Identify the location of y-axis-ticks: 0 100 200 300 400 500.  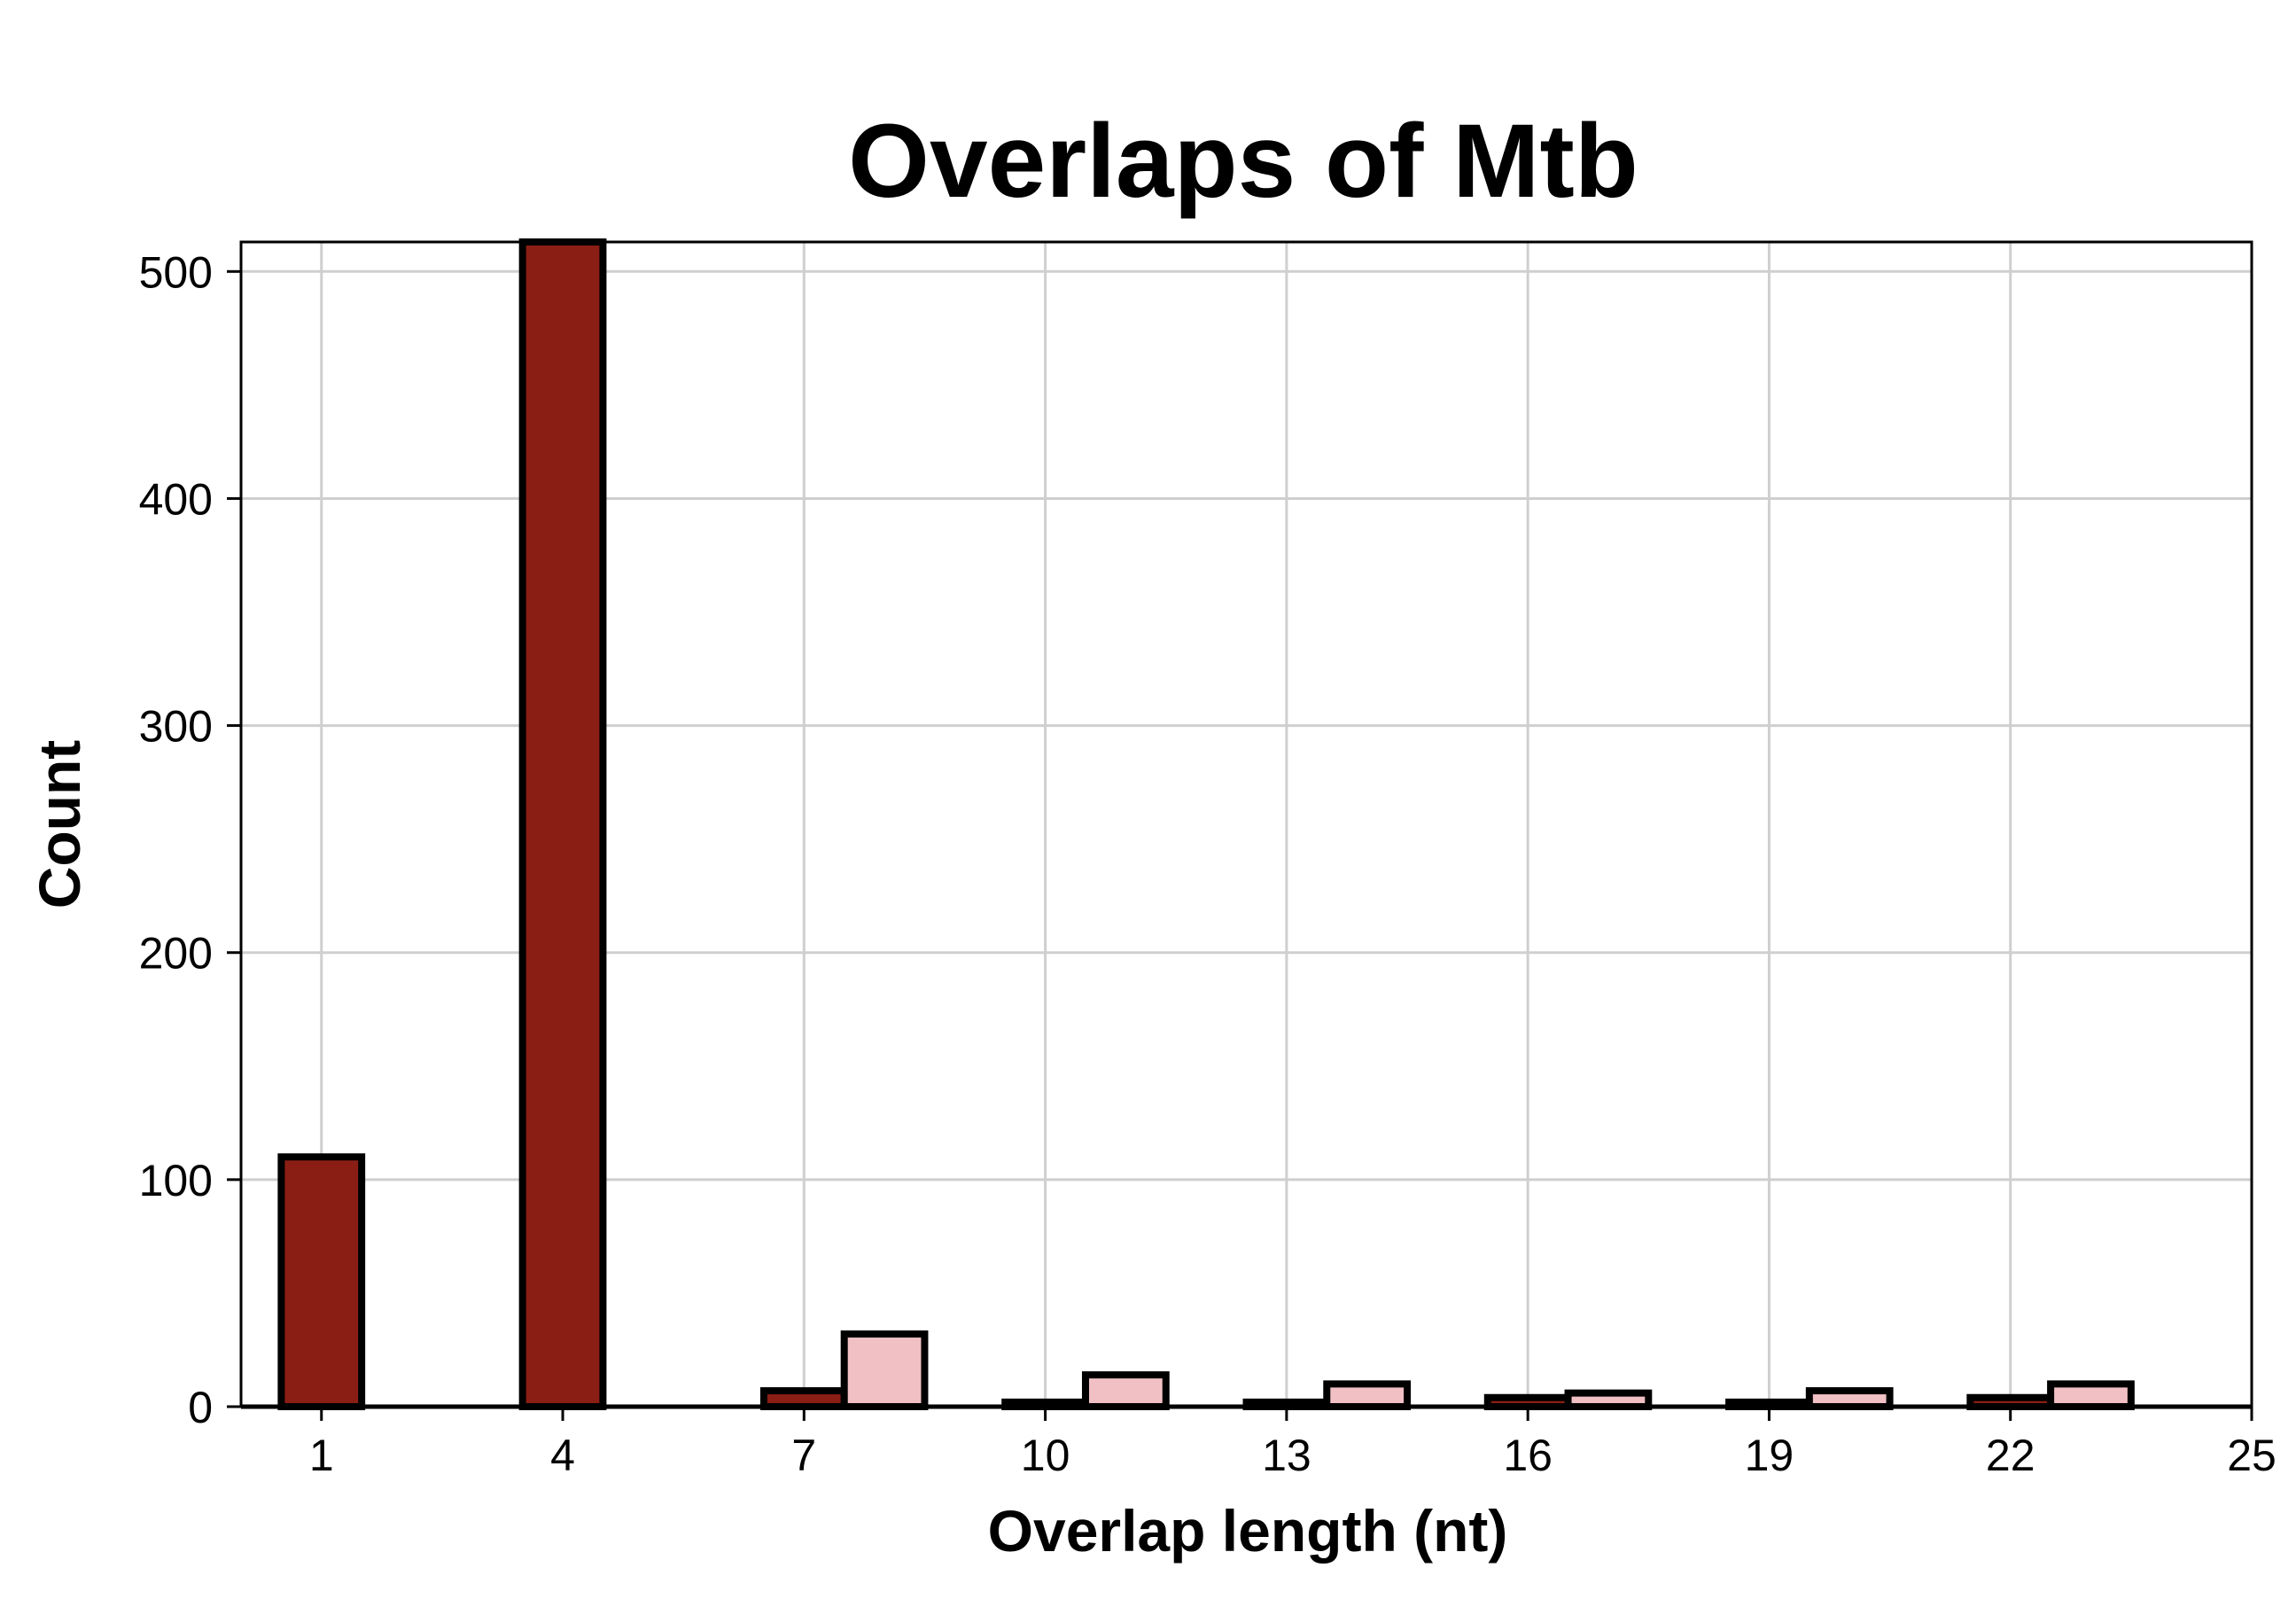
(190, 839).